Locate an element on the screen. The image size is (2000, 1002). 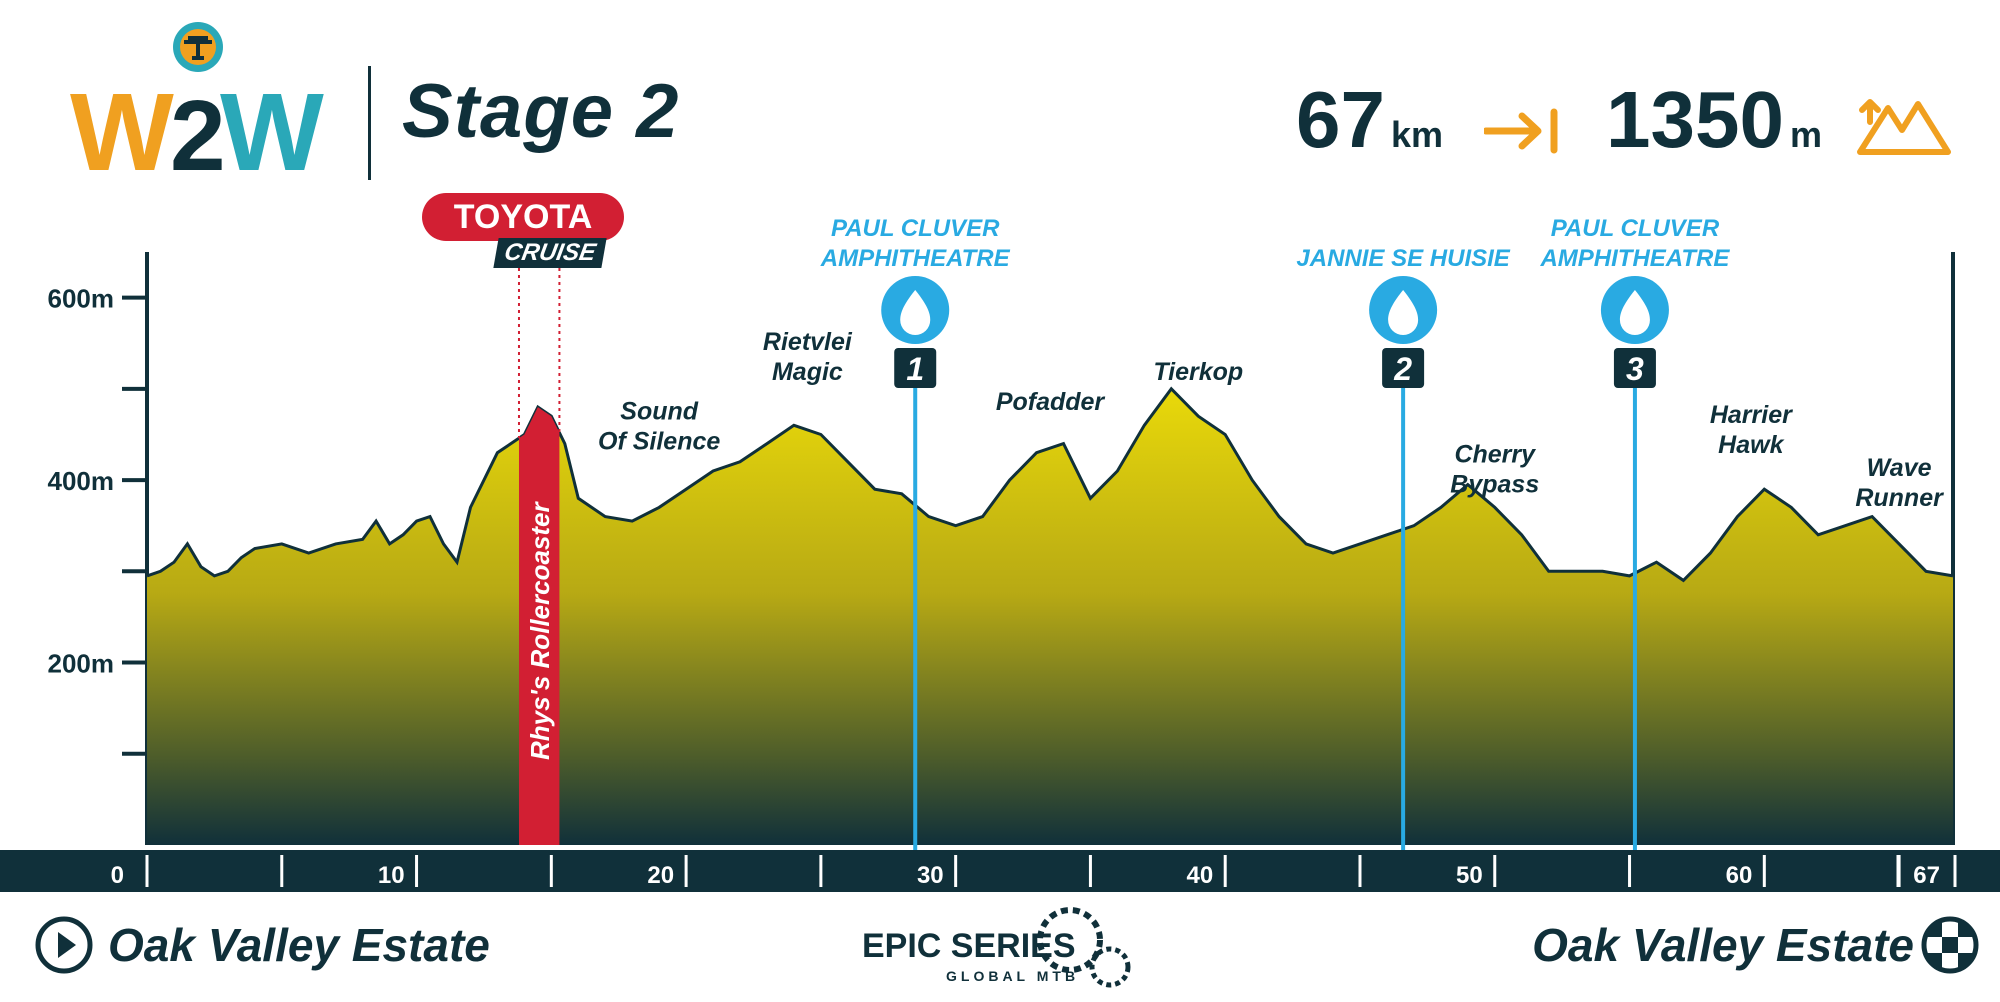
x-tick-label: 50 is located at coordinates (1469, 875).